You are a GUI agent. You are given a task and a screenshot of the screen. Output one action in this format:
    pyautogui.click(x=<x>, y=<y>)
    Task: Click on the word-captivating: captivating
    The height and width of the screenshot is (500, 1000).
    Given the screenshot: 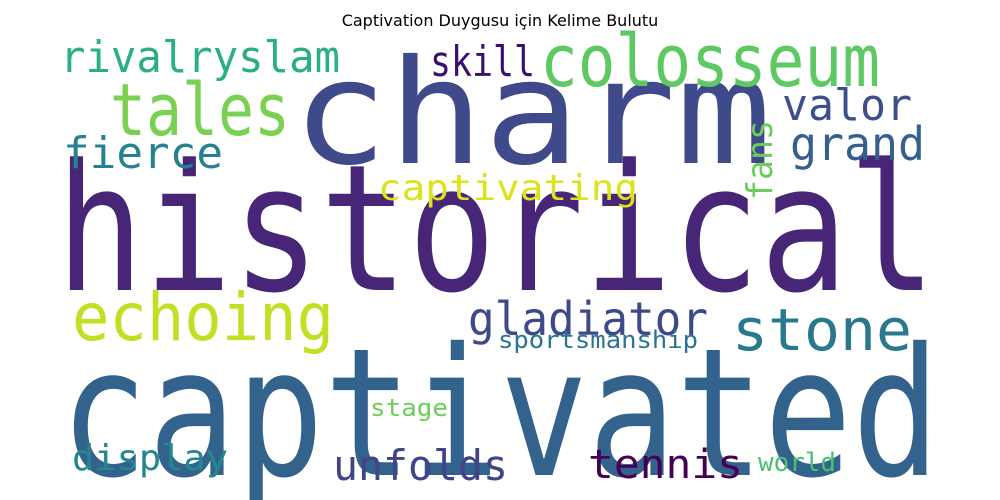 What is the action you would take?
    pyautogui.click(x=508, y=188)
    